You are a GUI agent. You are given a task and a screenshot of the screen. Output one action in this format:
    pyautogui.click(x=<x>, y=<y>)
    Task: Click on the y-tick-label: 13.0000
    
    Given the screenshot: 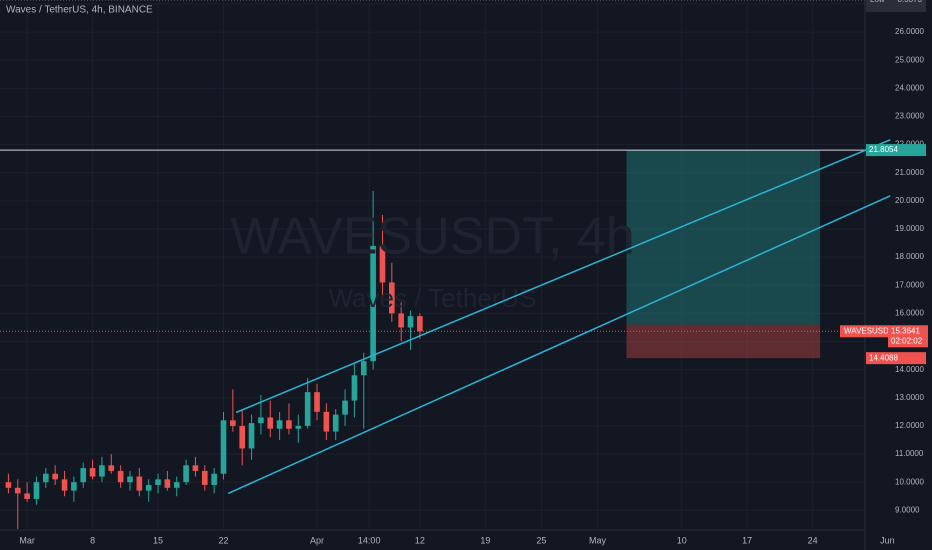 What is the action you would take?
    pyautogui.click(x=909, y=397)
    